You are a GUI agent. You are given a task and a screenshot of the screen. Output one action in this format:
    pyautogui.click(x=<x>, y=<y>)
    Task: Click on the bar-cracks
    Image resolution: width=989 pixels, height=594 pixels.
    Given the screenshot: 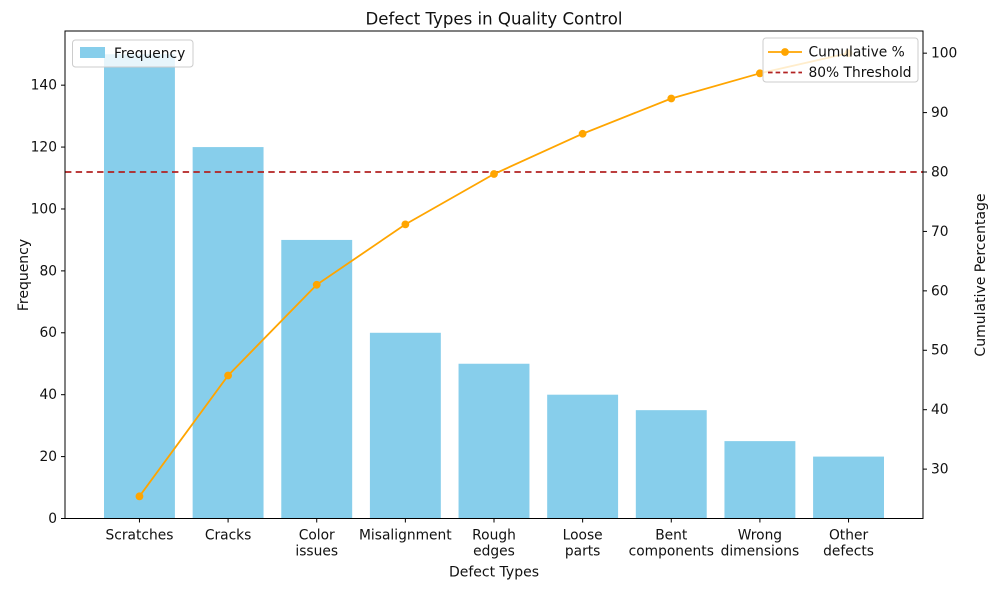 What is the action you would take?
    pyautogui.click(x=228, y=333)
    